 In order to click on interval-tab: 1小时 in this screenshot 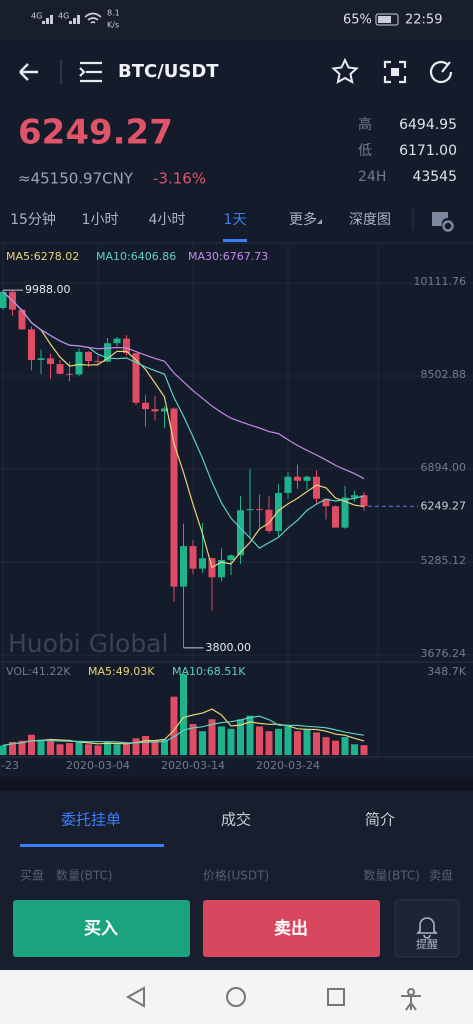, I will do `click(100, 220)`.